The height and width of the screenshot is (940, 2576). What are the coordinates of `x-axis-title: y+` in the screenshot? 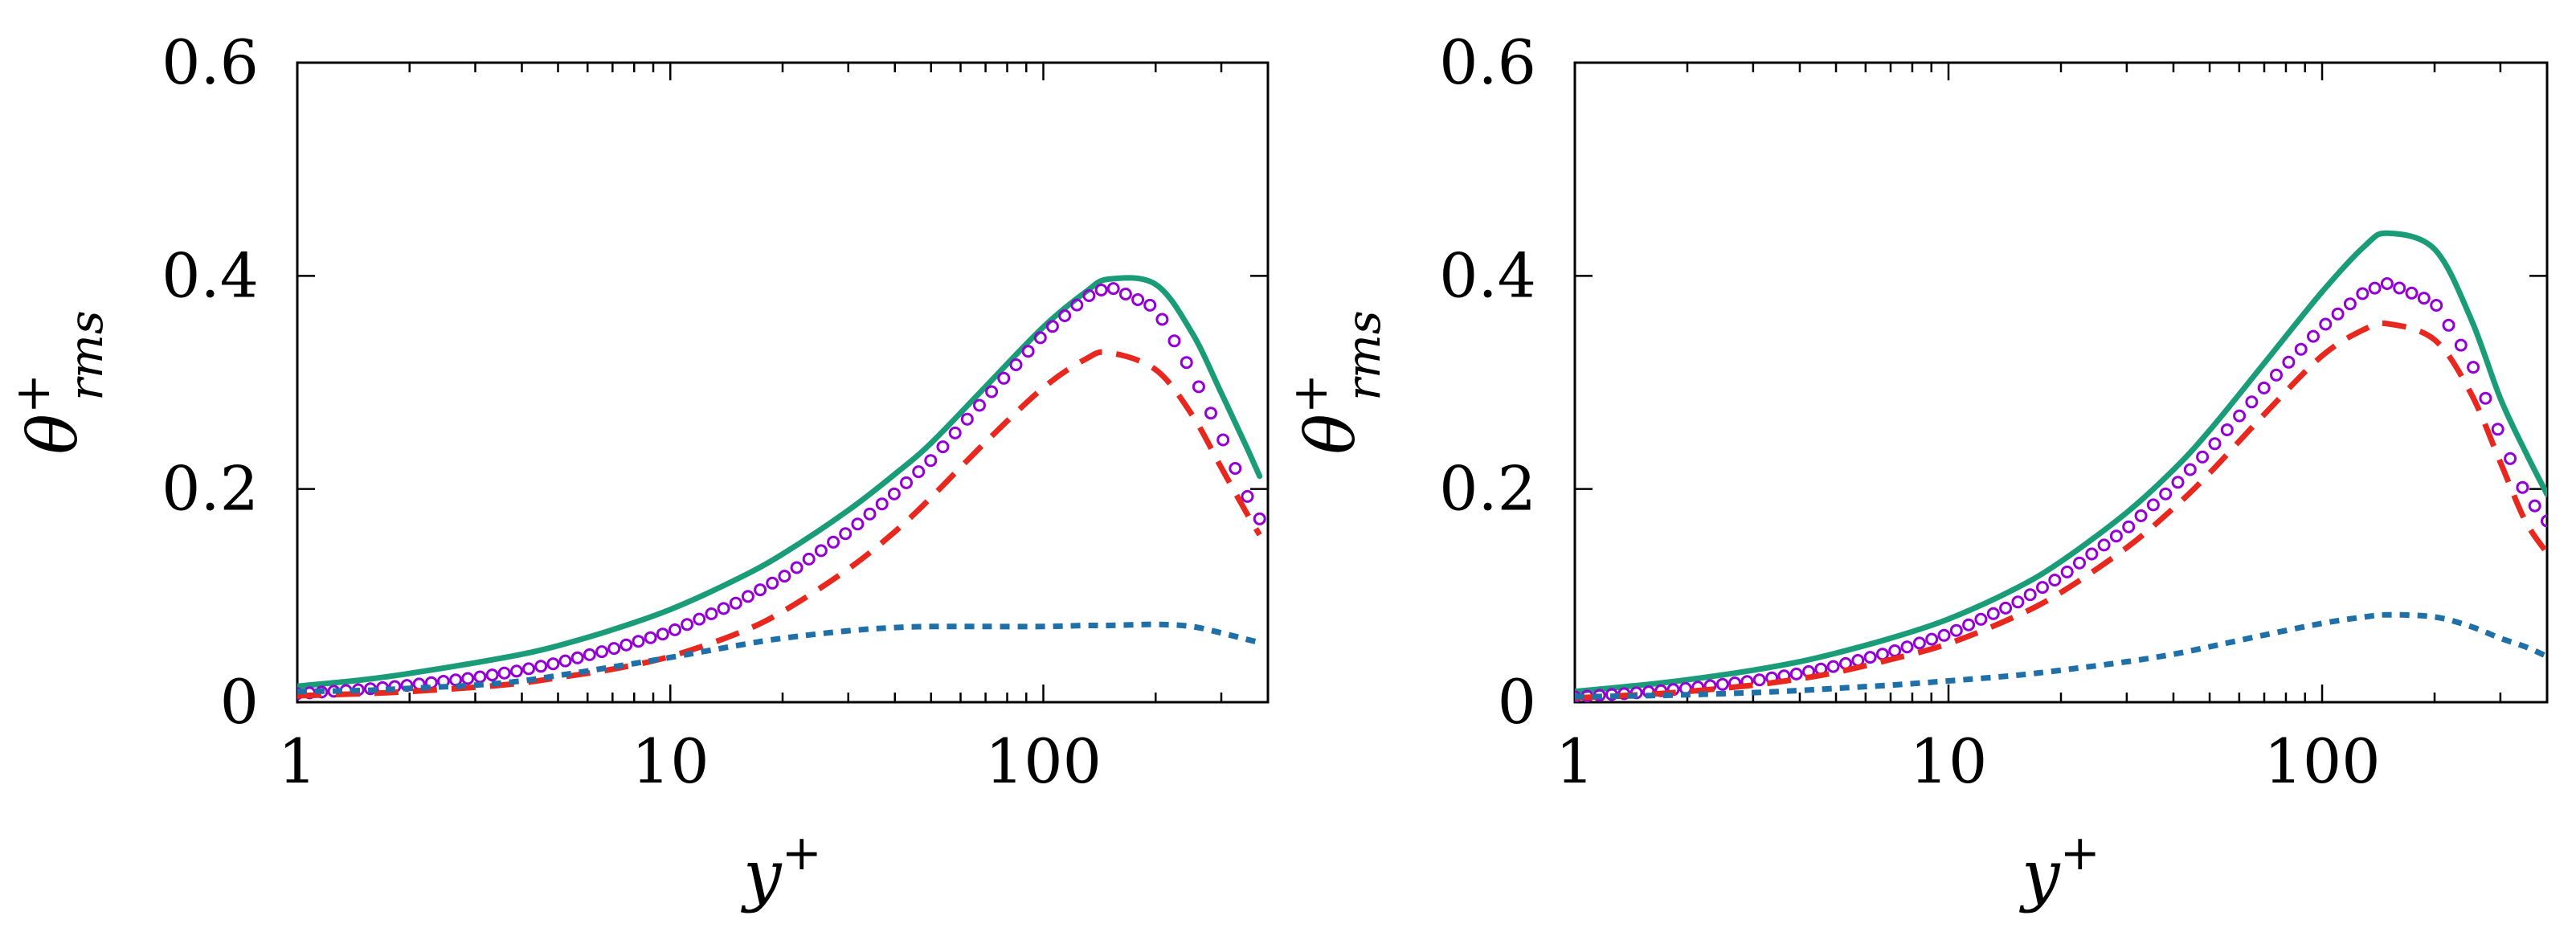 It's located at (781, 869).